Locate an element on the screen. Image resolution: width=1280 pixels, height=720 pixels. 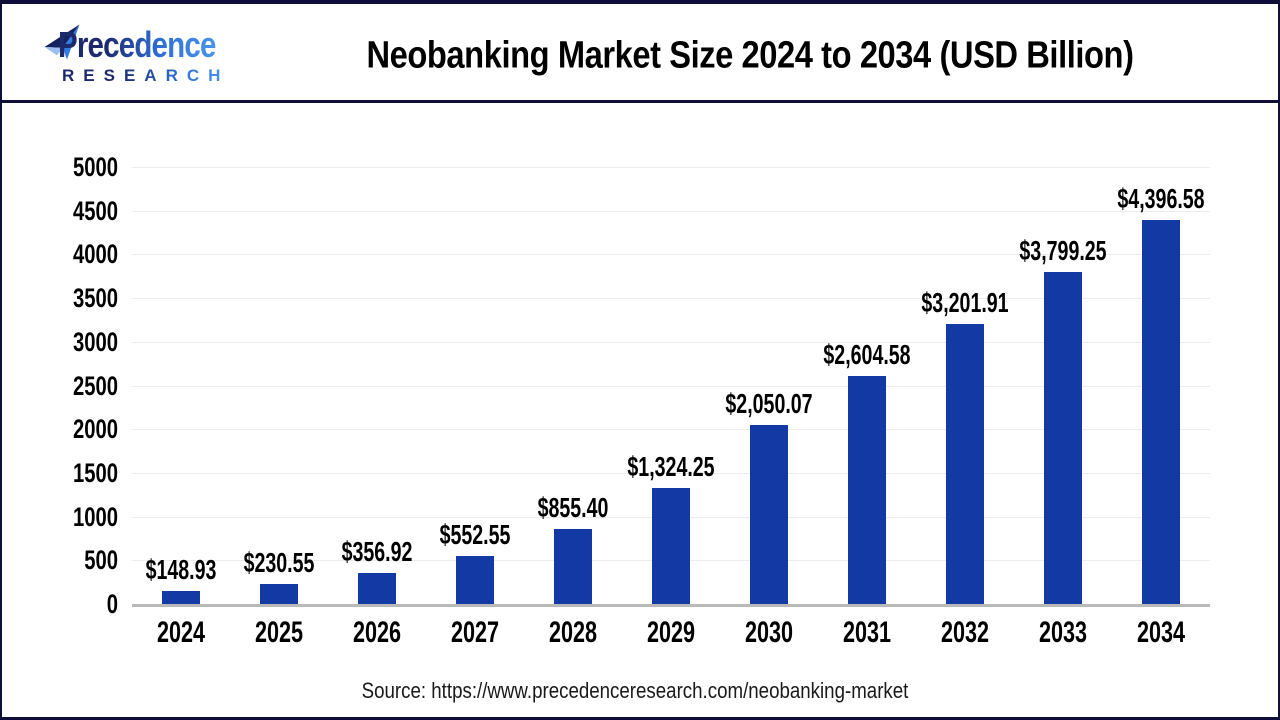
x-tick-2032: 2032 is located at coordinates (965, 632).